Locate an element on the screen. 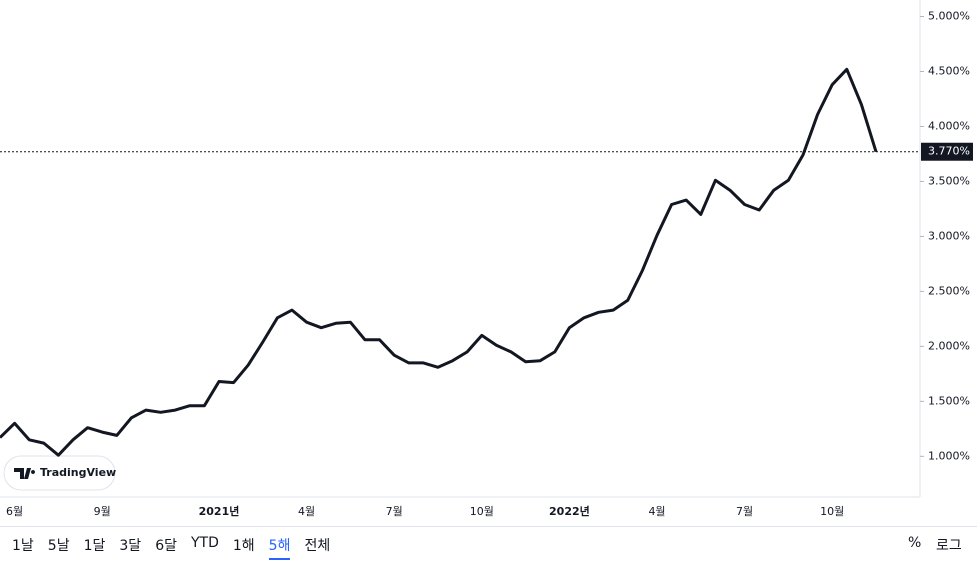 This screenshot has width=977, height=562. x-tick-label: 2022년 is located at coordinates (569, 511).